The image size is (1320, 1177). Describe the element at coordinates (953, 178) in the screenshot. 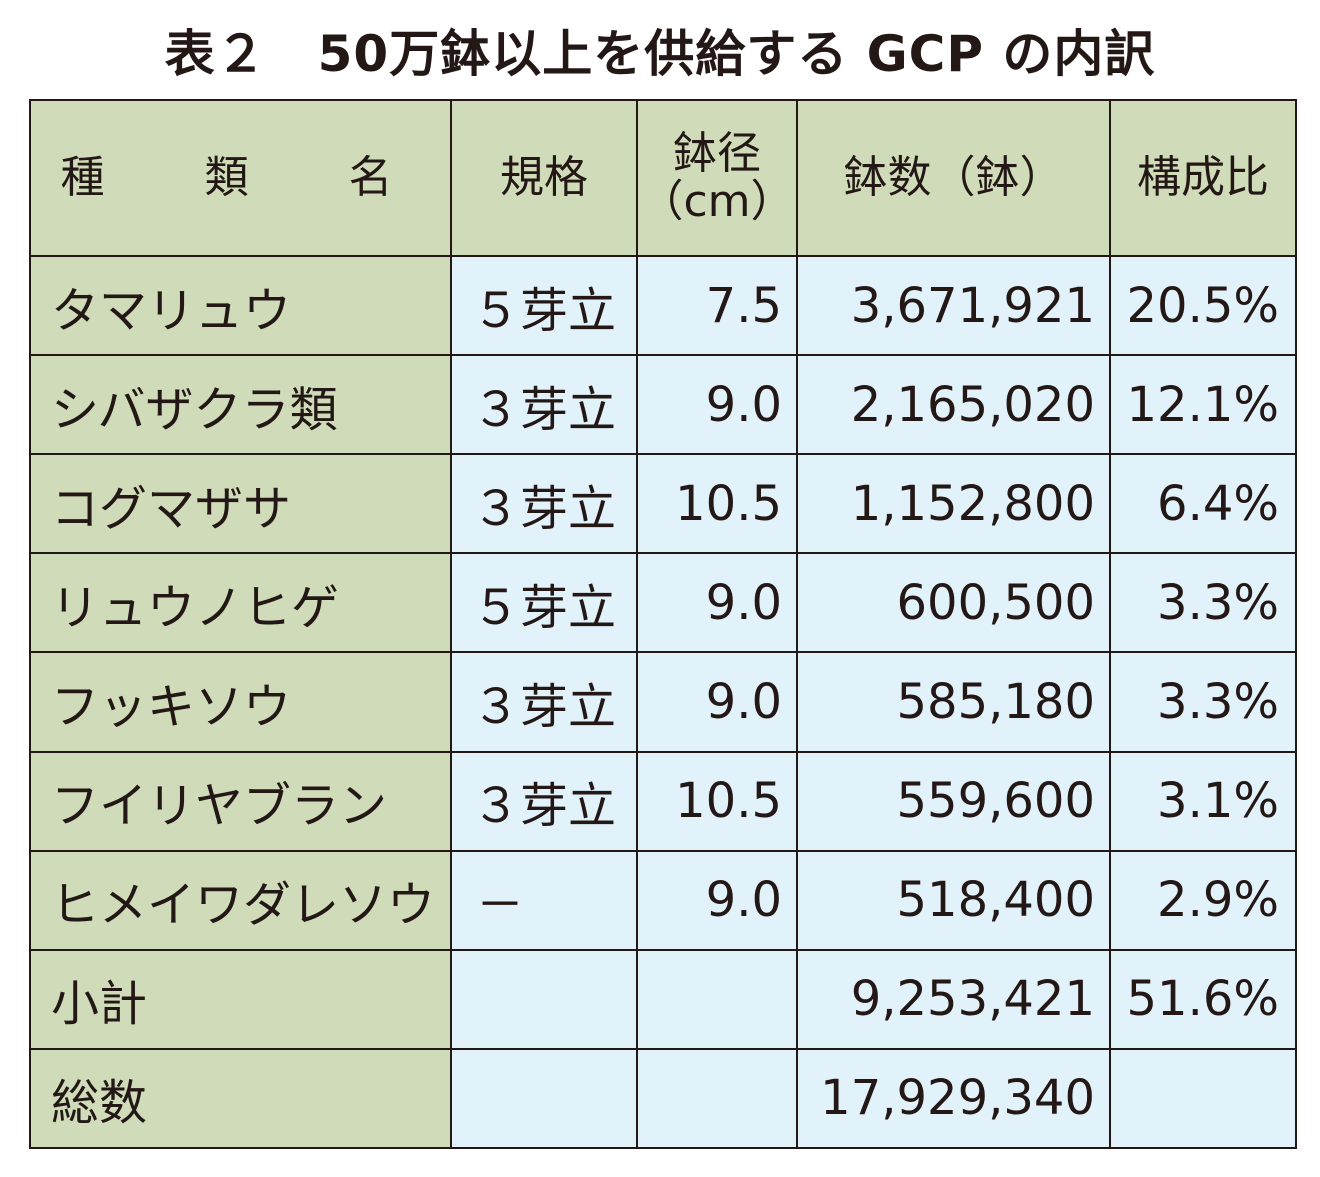

I see `header-count: 鉢数（鉢）` at that location.